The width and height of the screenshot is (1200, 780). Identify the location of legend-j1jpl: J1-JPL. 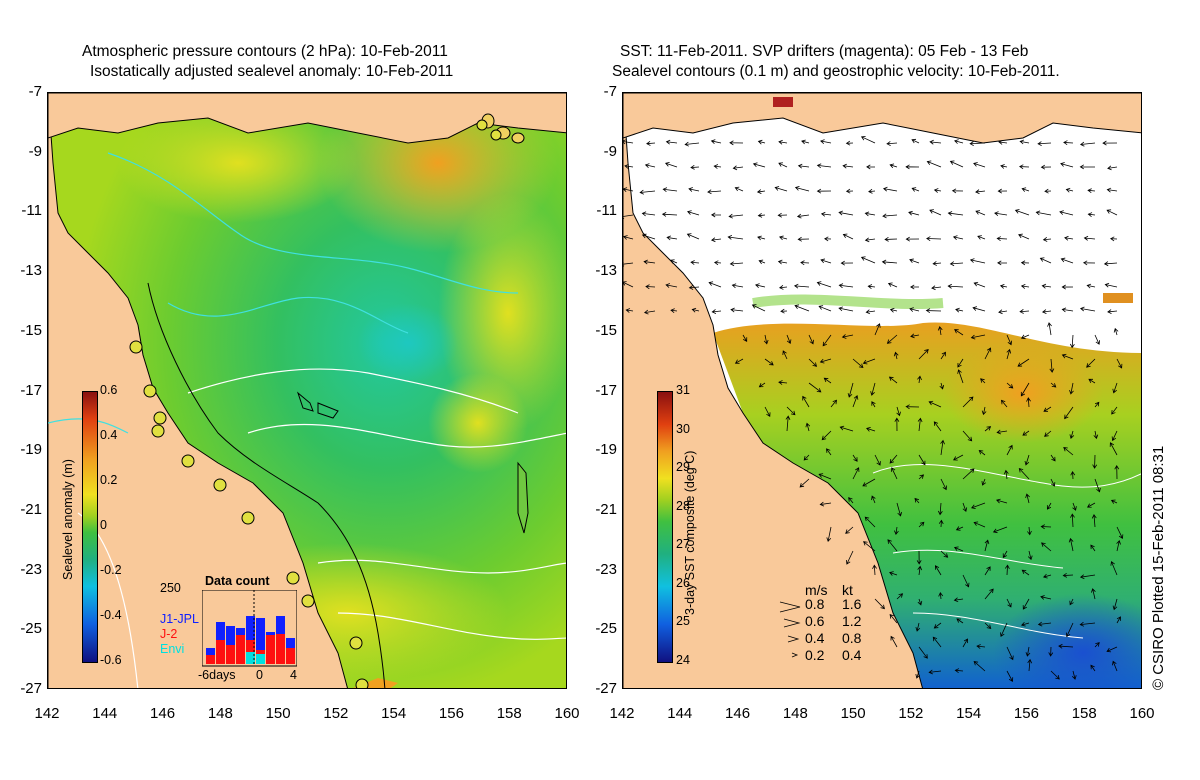
(179, 619).